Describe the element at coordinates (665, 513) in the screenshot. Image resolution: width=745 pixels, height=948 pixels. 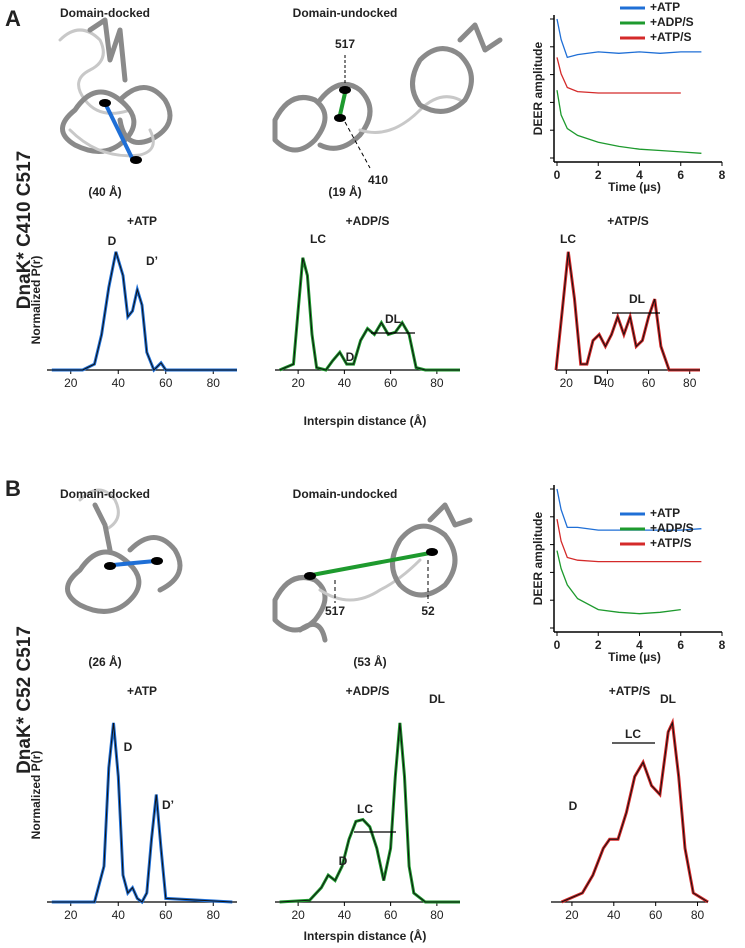
I see `legend-label: +ATP` at that location.